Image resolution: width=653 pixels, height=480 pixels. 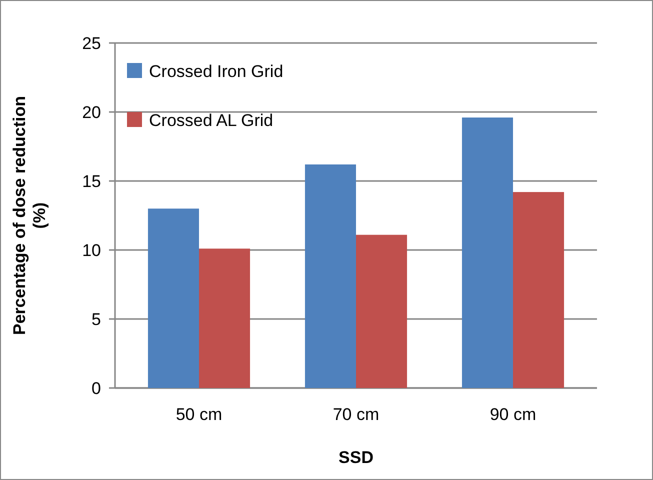 What do you see at coordinates (356, 414) in the screenshot?
I see `x-tick-label: 70 cm` at bounding box center [356, 414].